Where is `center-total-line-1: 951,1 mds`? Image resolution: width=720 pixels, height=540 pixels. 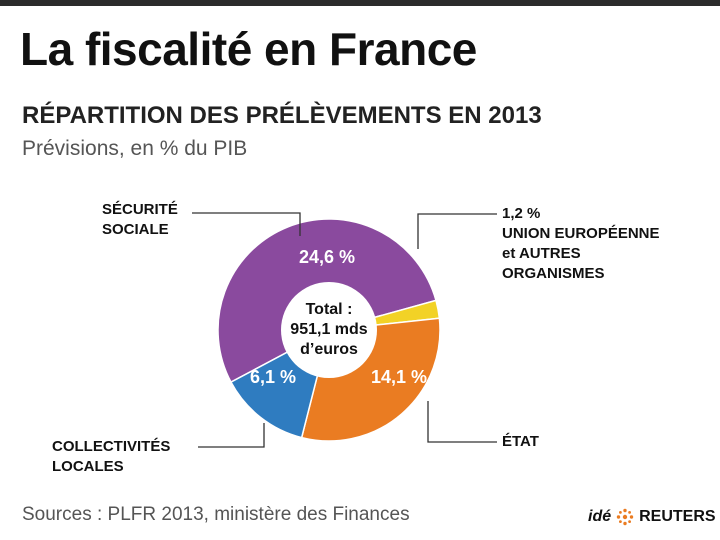
center-total-line-1: 951,1 mds is located at coordinates (328, 329).